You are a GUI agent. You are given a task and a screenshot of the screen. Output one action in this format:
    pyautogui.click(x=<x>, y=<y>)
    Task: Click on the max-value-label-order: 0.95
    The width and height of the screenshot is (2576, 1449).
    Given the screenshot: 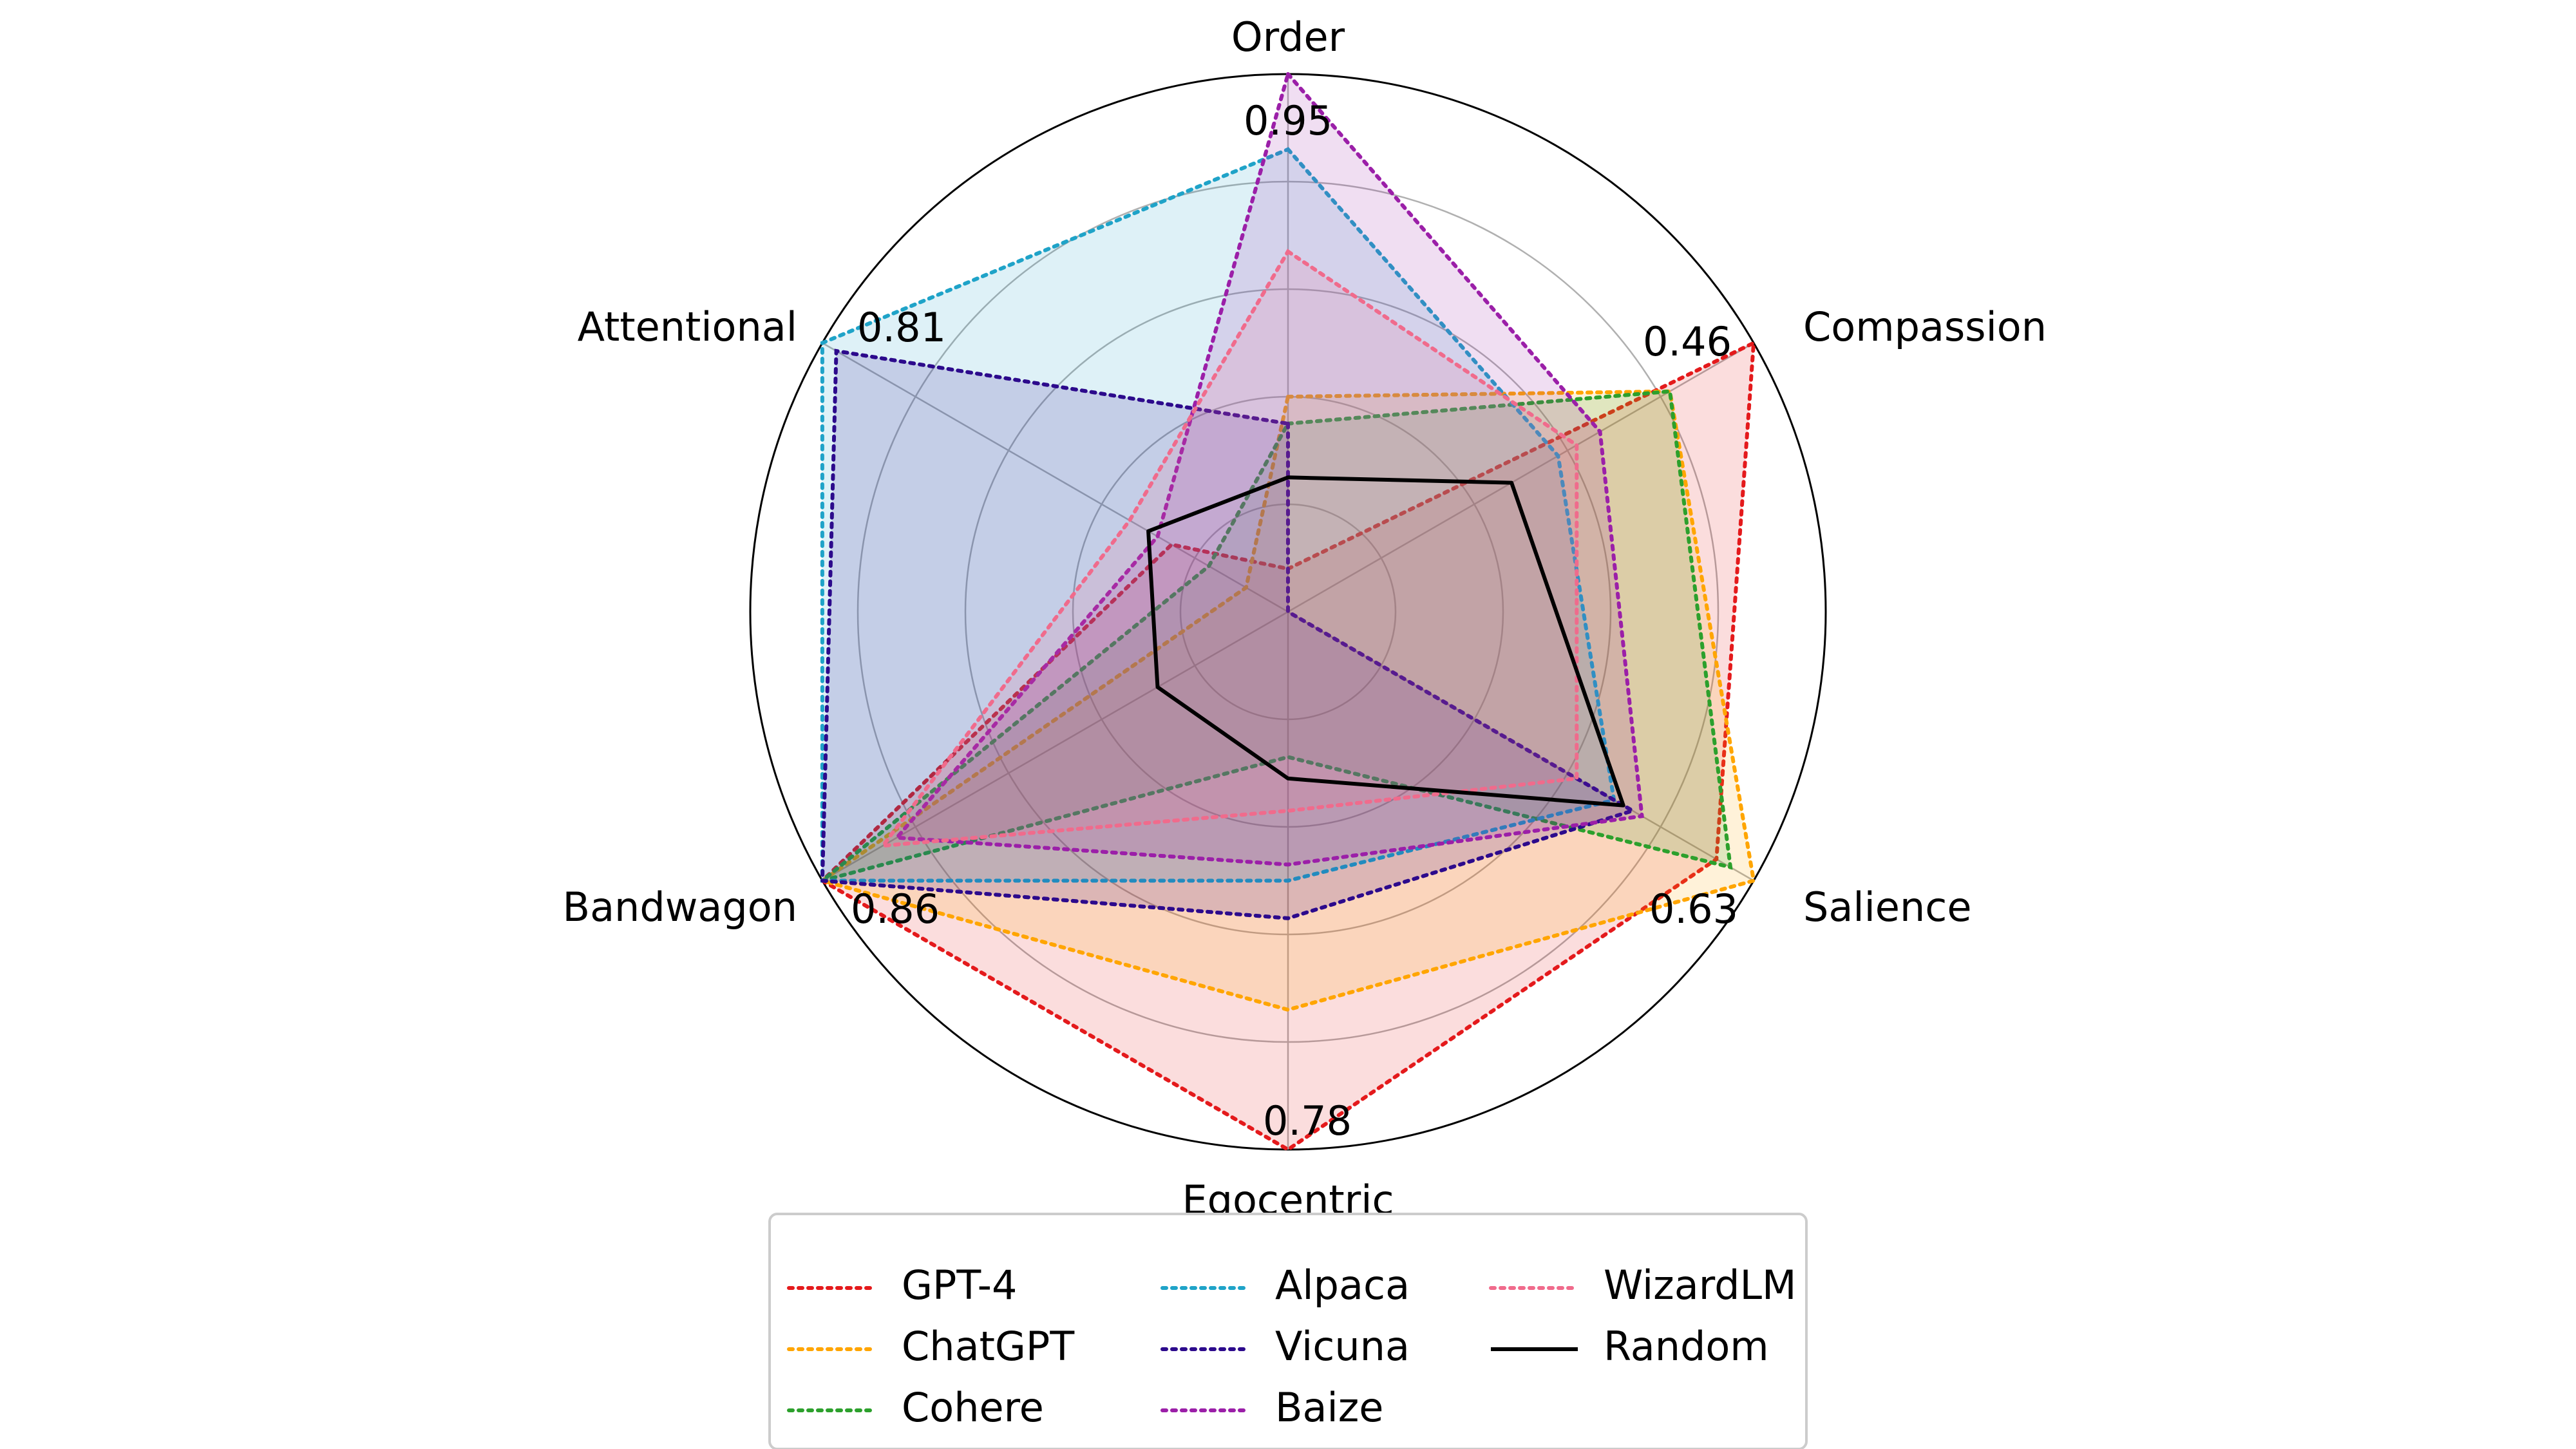 What is the action you would take?
    pyautogui.click(x=1288, y=120)
    